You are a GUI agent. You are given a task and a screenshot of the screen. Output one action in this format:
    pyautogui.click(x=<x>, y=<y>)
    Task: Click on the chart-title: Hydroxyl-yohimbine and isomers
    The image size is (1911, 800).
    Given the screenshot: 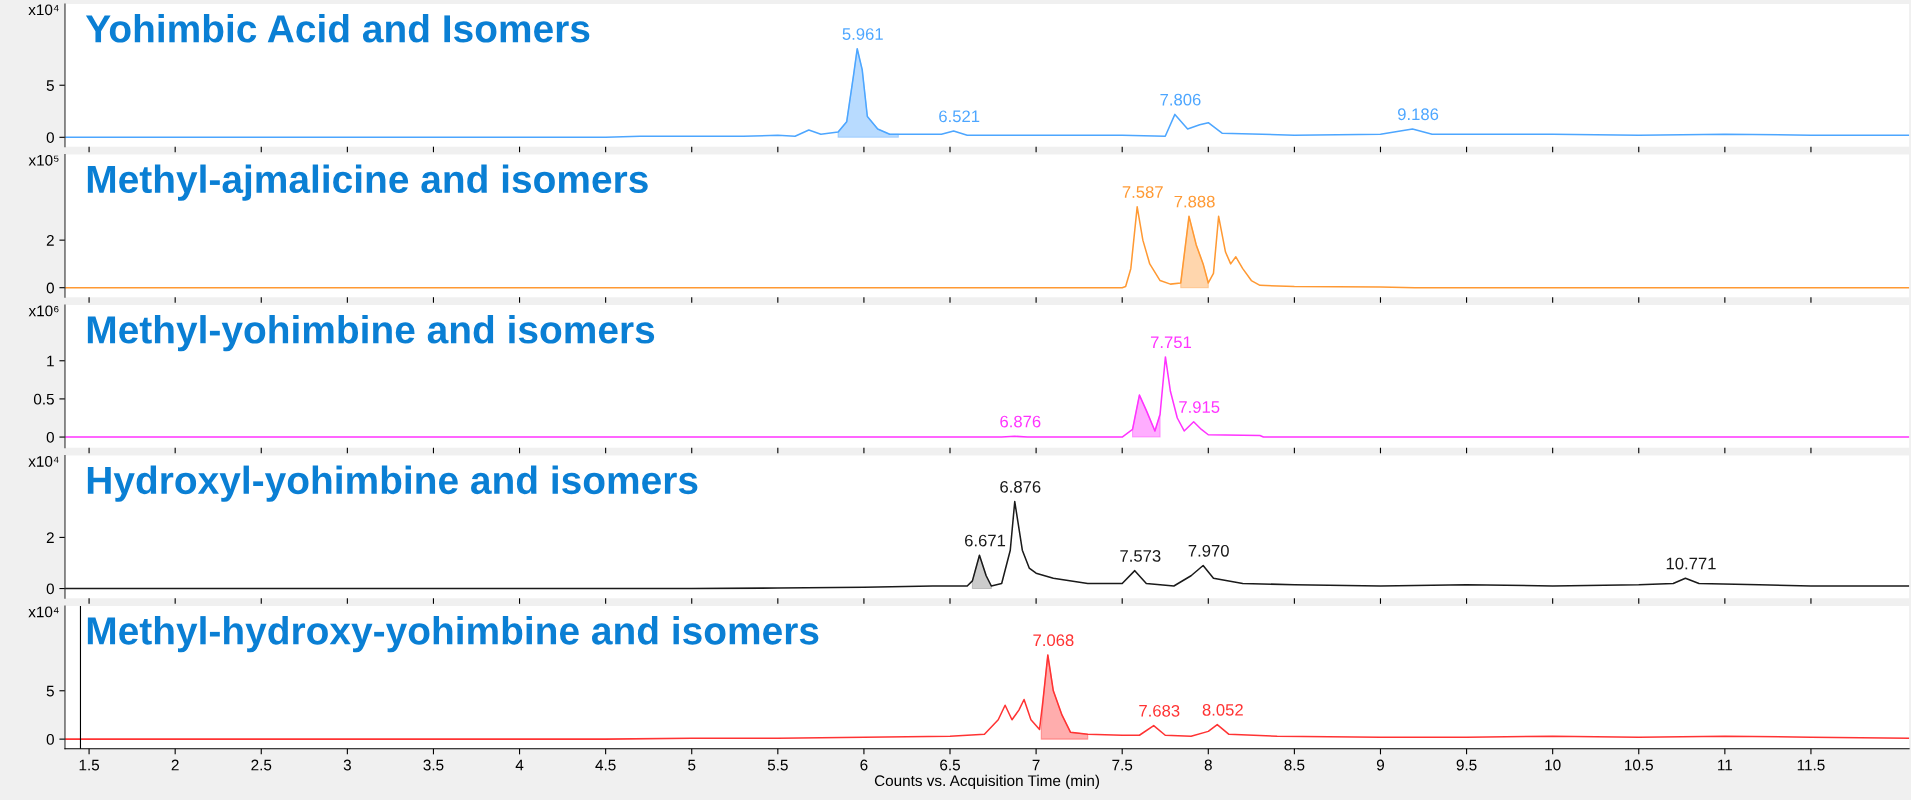 What is the action you would take?
    pyautogui.click(x=392, y=483)
    